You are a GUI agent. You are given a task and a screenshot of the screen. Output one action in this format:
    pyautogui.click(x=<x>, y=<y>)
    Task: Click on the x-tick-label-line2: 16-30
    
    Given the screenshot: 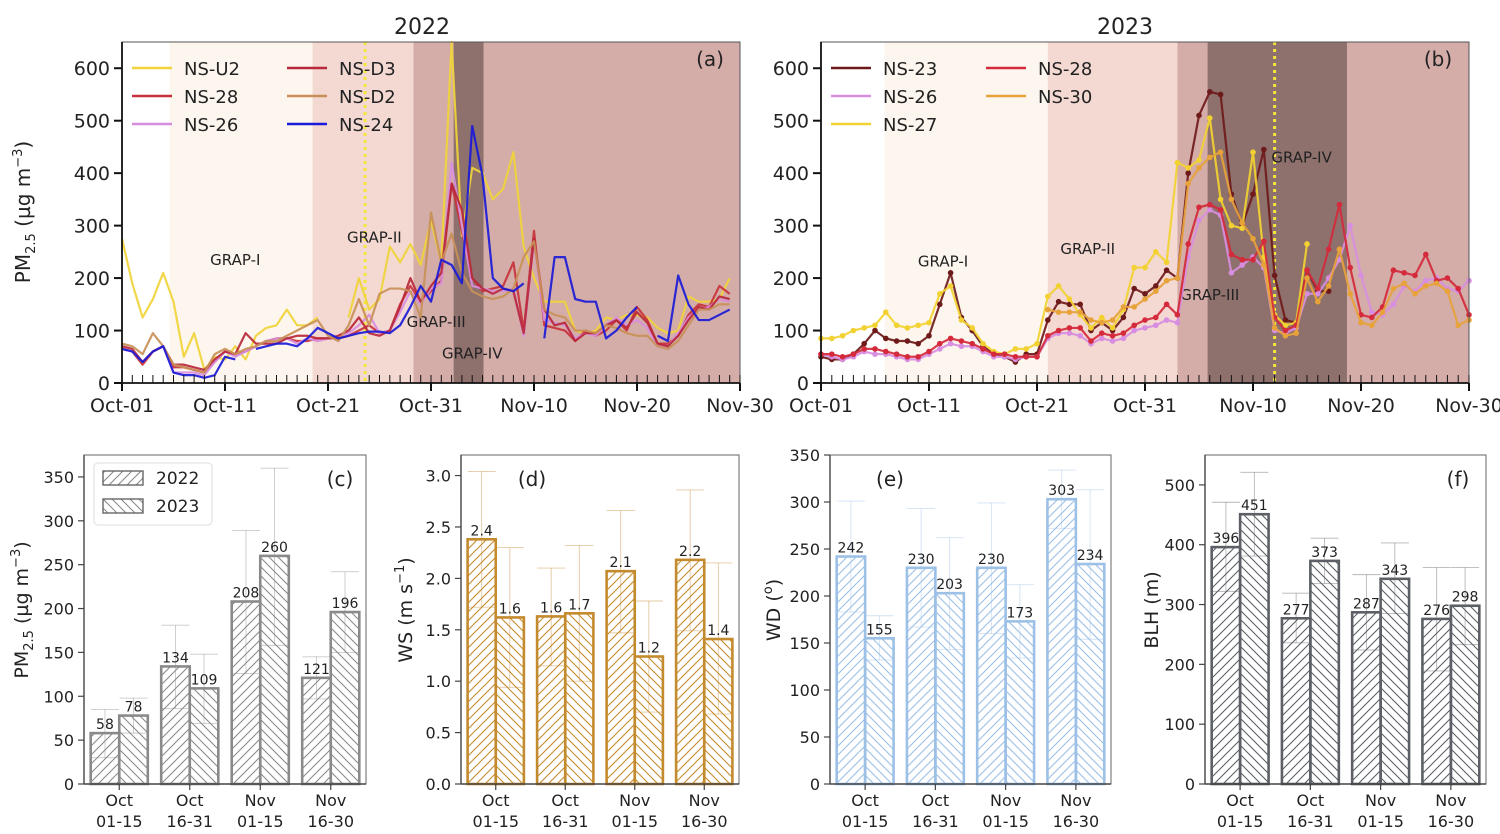 What is the action you would take?
    pyautogui.click(x=1451, y=821)
    